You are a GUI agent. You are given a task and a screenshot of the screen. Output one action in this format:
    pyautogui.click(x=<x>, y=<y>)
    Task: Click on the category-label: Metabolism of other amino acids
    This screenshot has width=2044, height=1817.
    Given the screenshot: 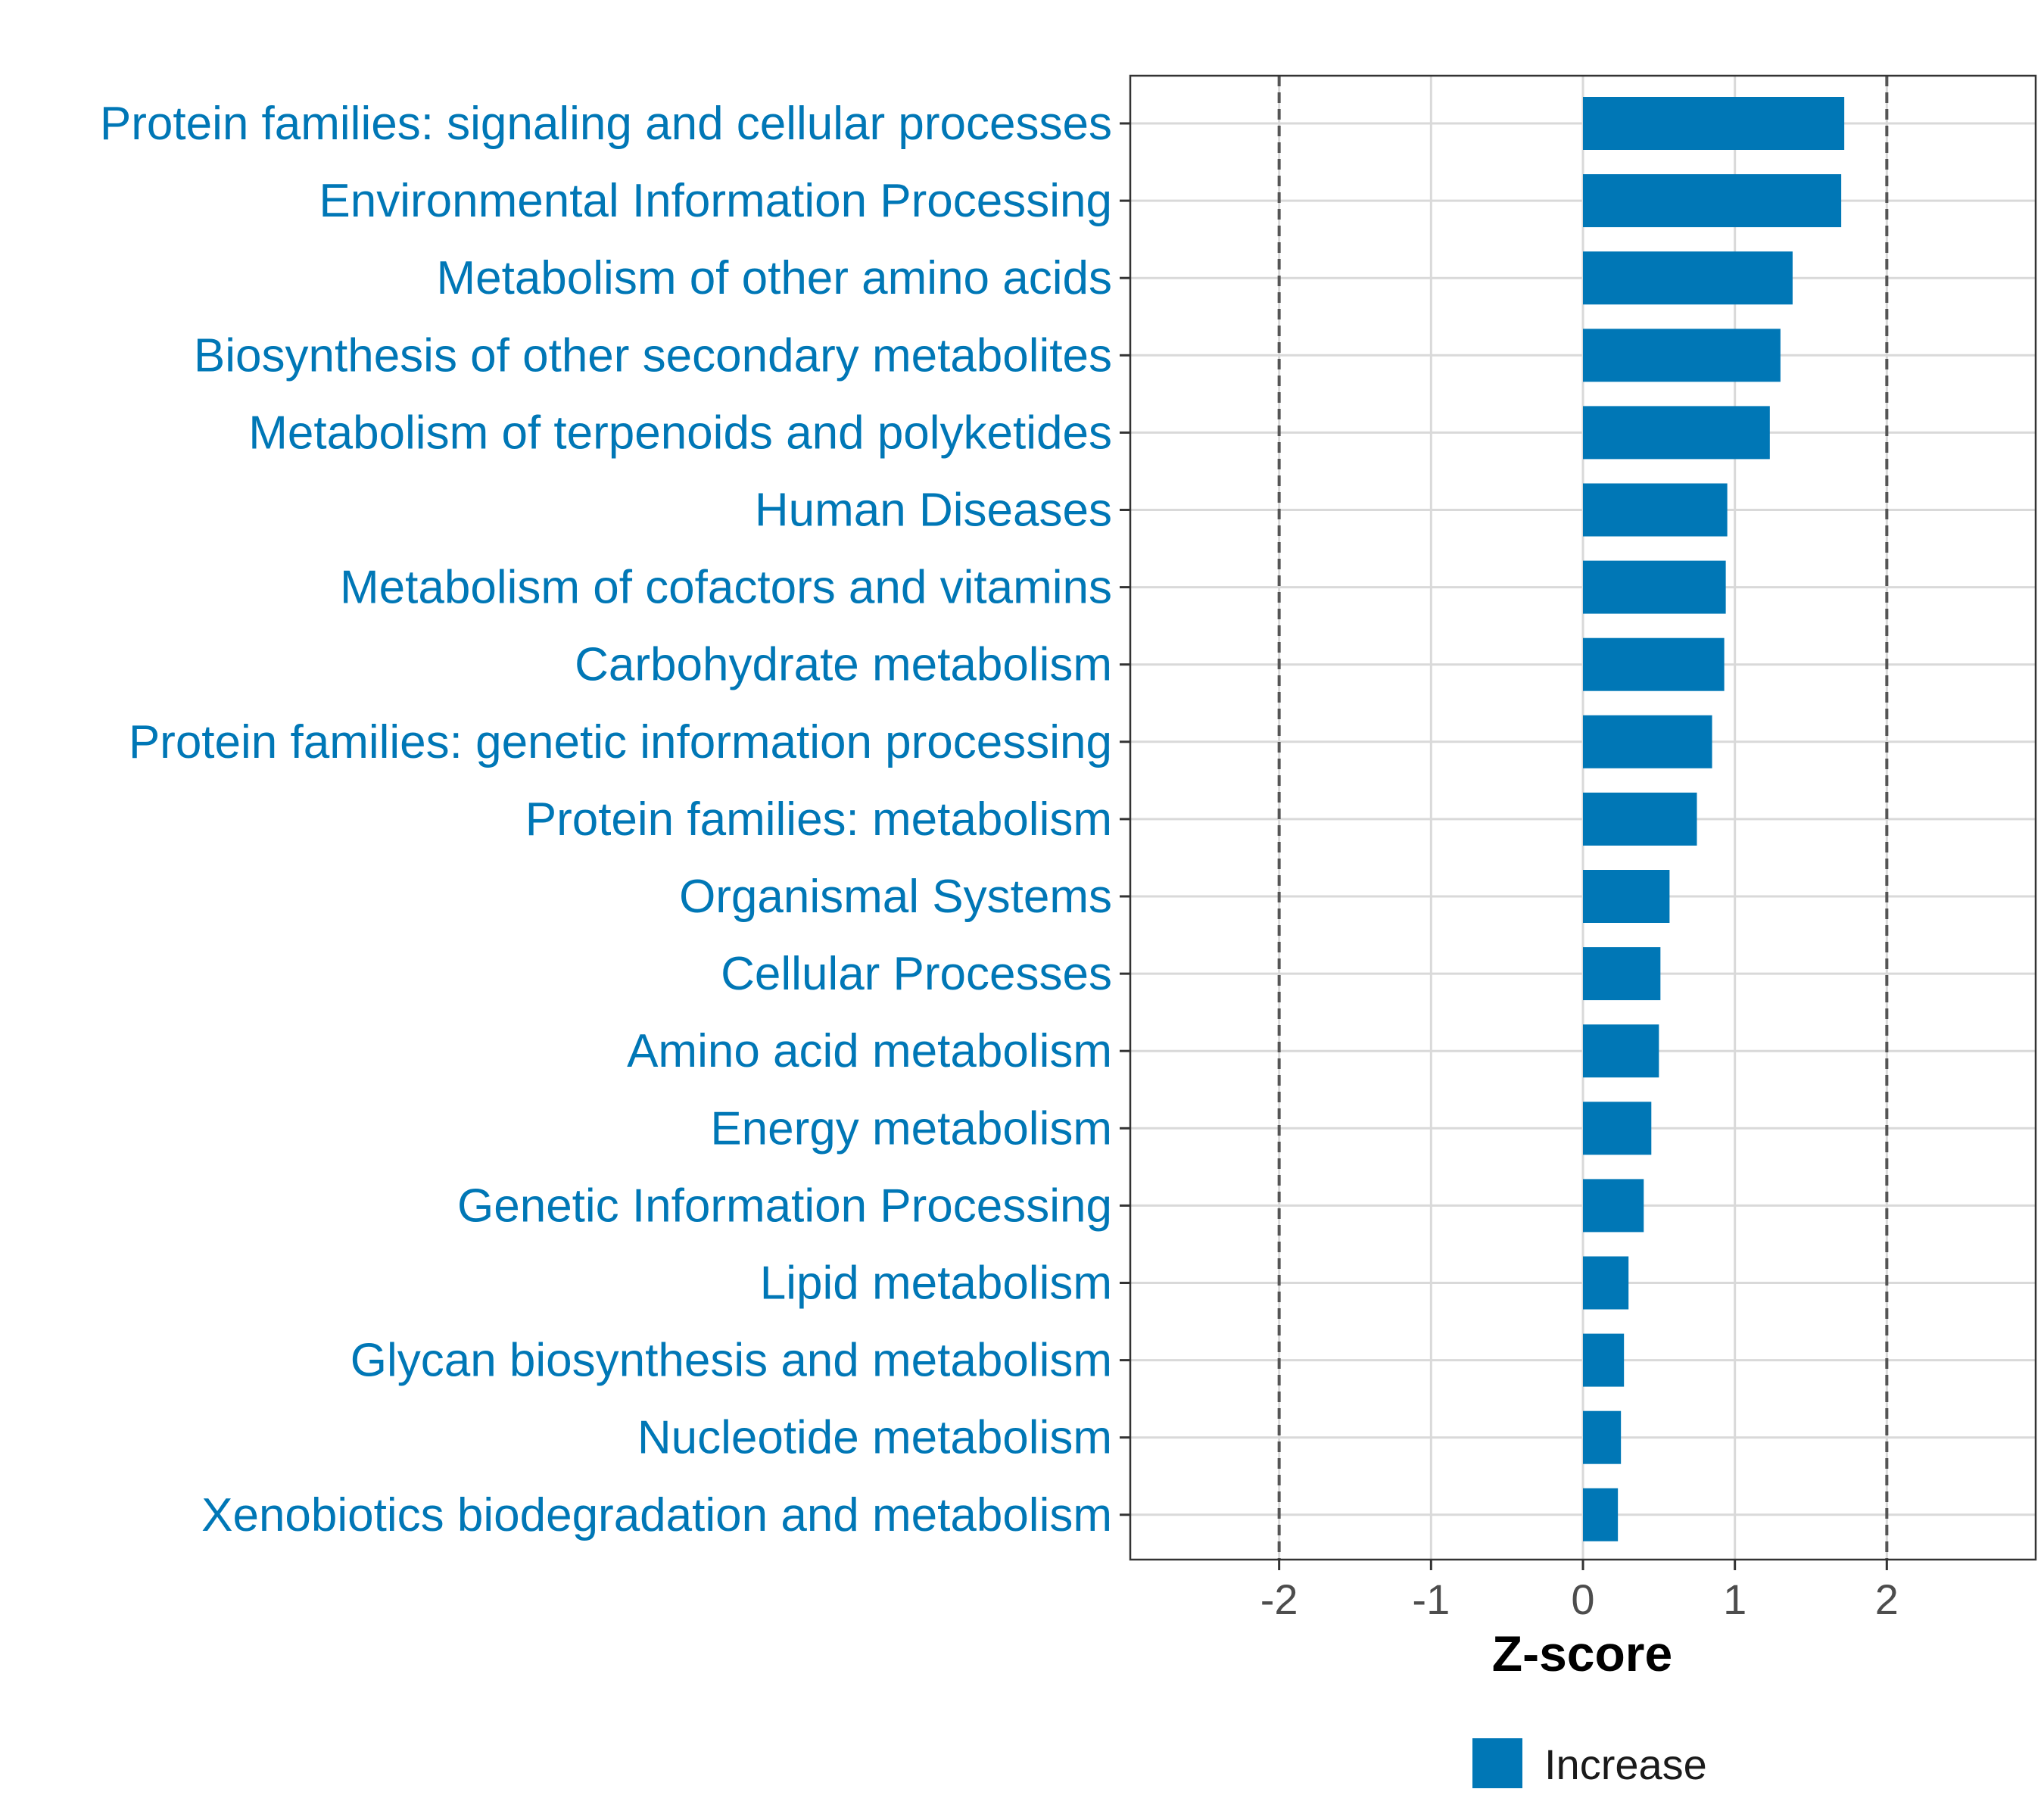 What is the action you would take?
    pyautogui.click(x=774, y=278)
    